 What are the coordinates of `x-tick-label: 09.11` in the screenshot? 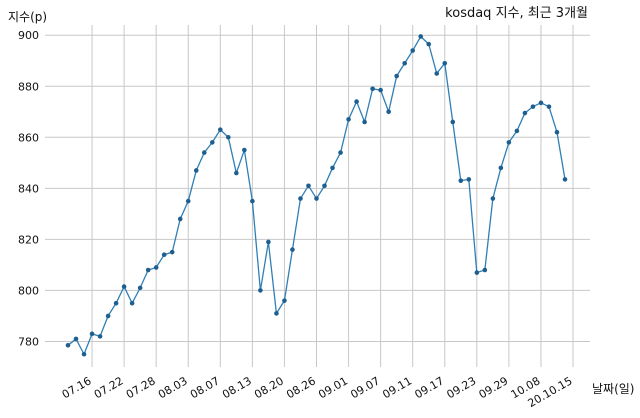 It's located at (397, 387).